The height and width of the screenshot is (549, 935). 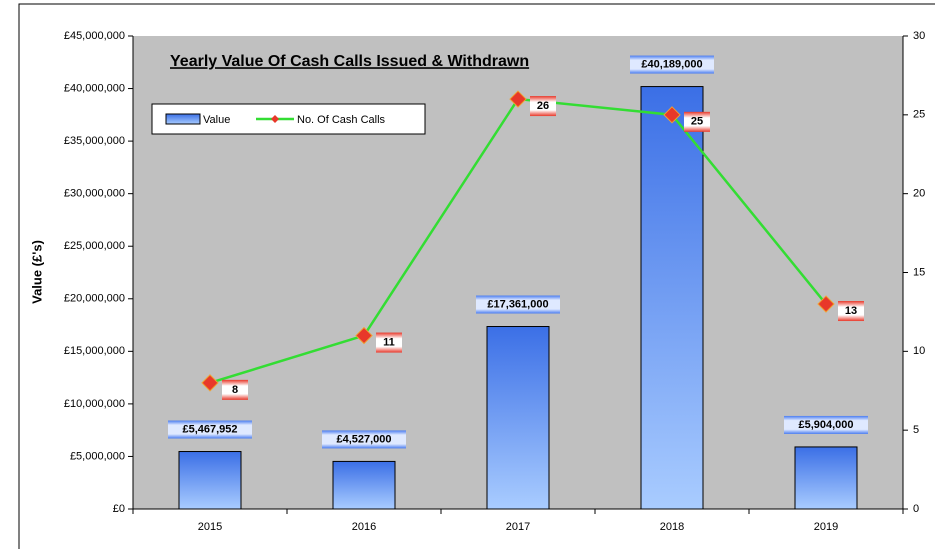 What do you see at coordinates (672, 527) in the screenshot?
I see `x-tick-label: 2018` at bounding box center [672, 527].